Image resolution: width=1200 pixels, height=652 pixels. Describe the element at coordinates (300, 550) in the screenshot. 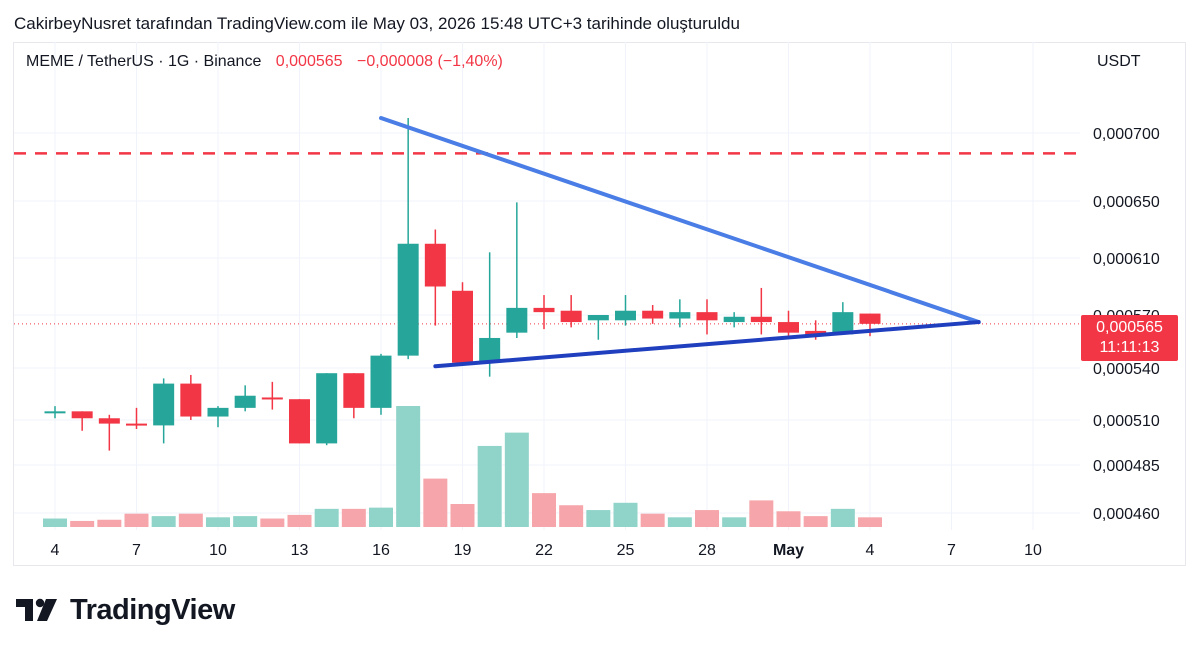

I see `x-tick-label: 13` at that location.